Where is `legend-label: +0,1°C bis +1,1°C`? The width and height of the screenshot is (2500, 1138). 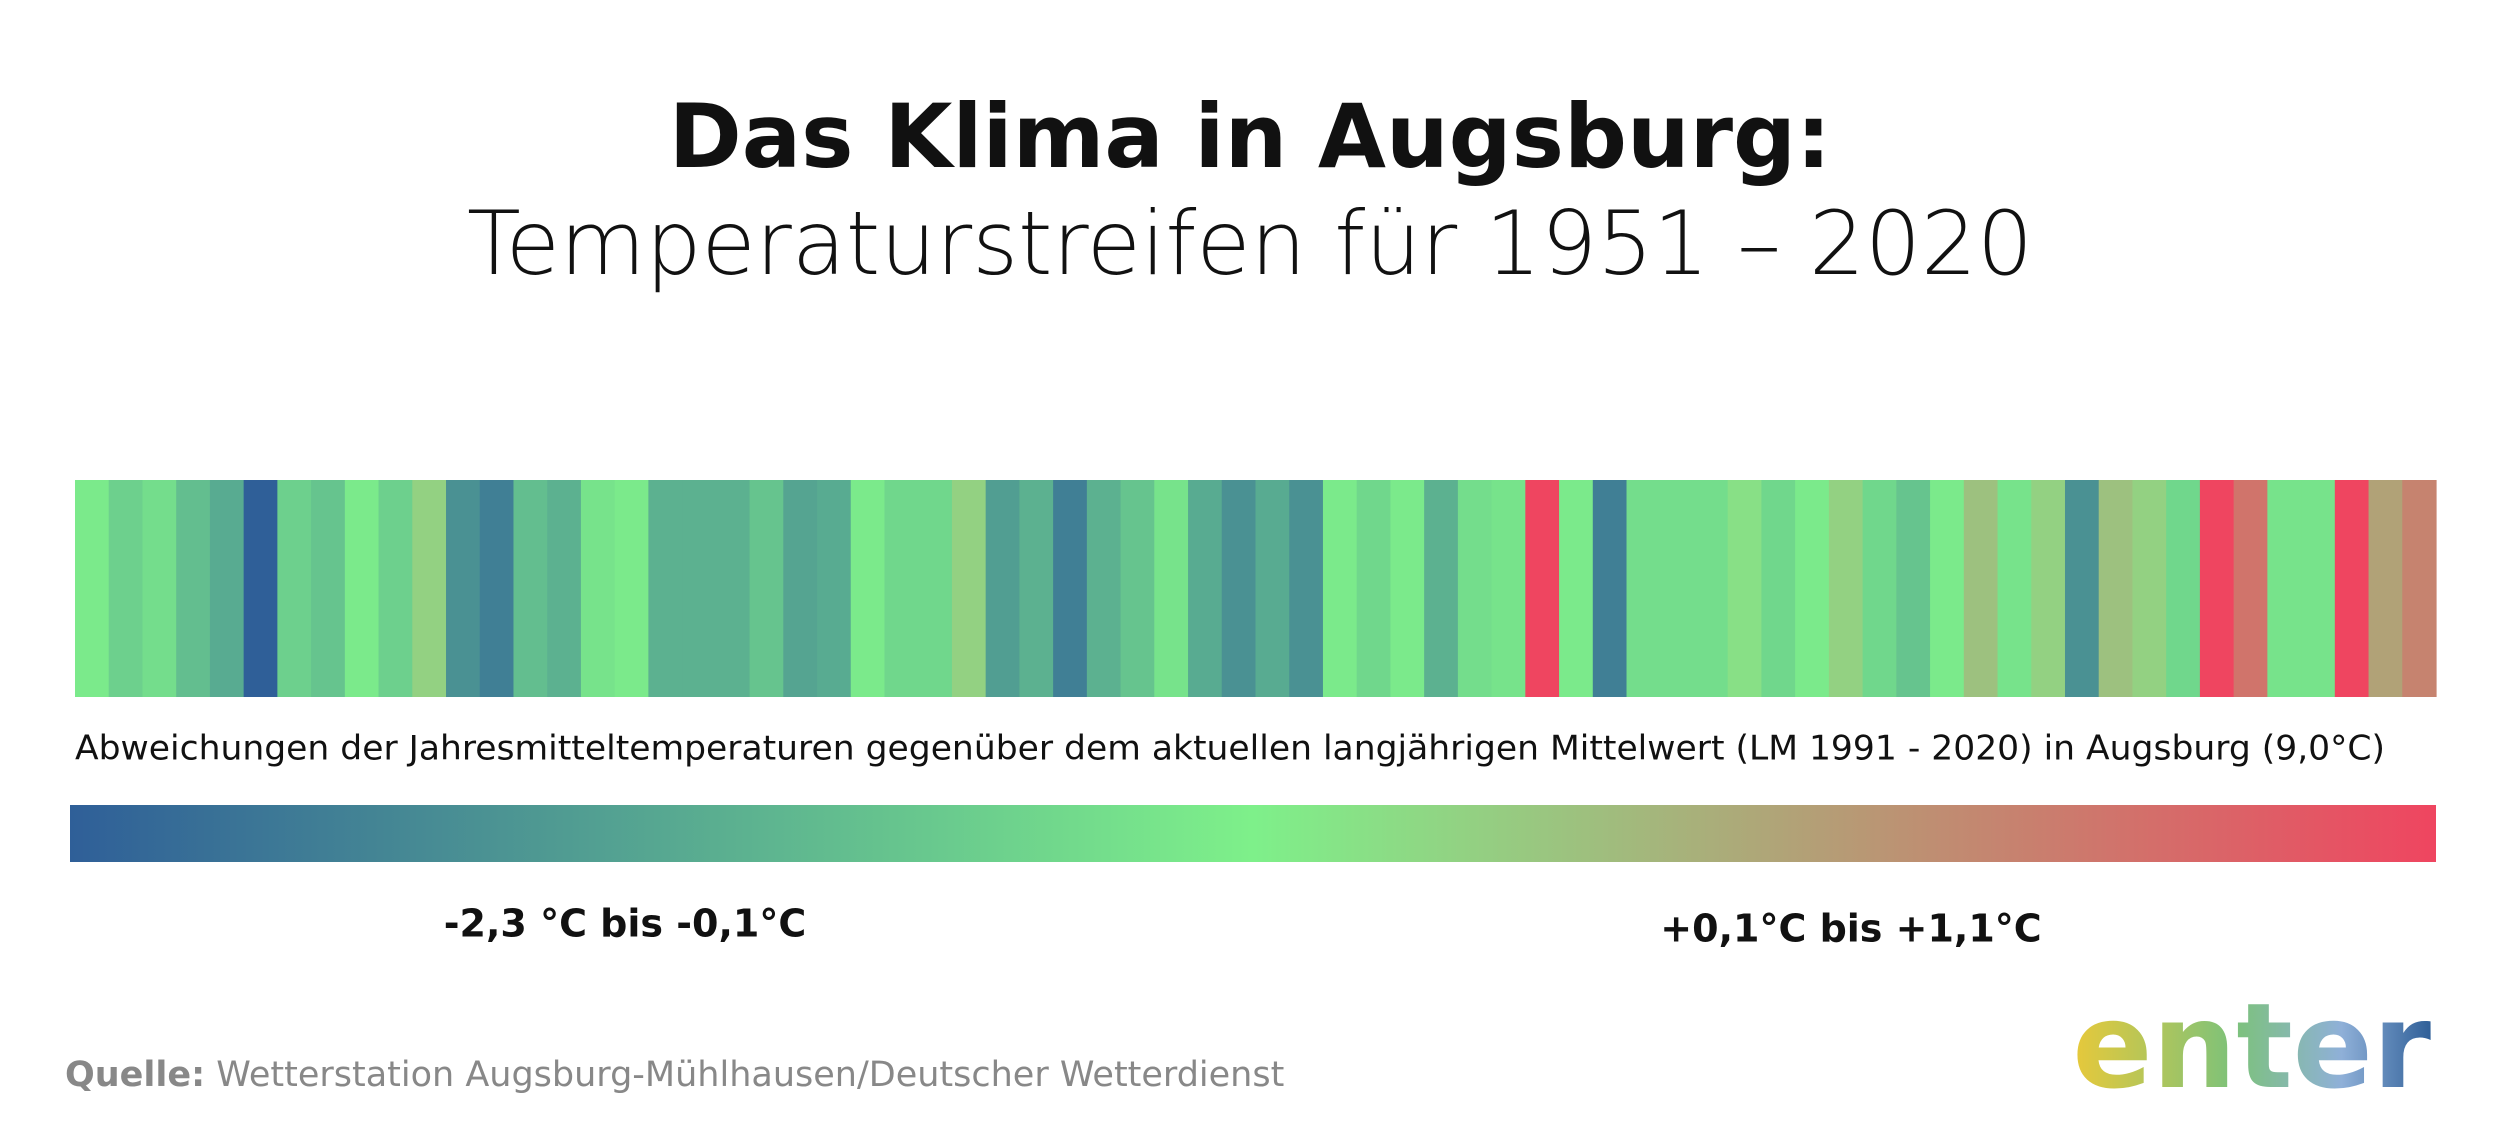
legend-label: +0,1°C bis +1,1°C is located at coordinates (1850, 929).